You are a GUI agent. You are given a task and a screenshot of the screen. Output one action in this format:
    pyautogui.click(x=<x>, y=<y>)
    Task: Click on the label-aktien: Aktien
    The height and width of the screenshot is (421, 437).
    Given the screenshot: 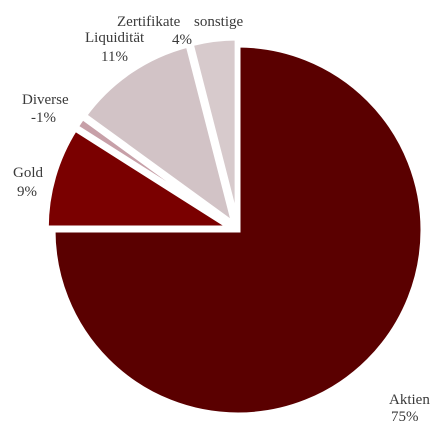 What is the action you would take?
    pyautogui.click(x=409, y=400)
    